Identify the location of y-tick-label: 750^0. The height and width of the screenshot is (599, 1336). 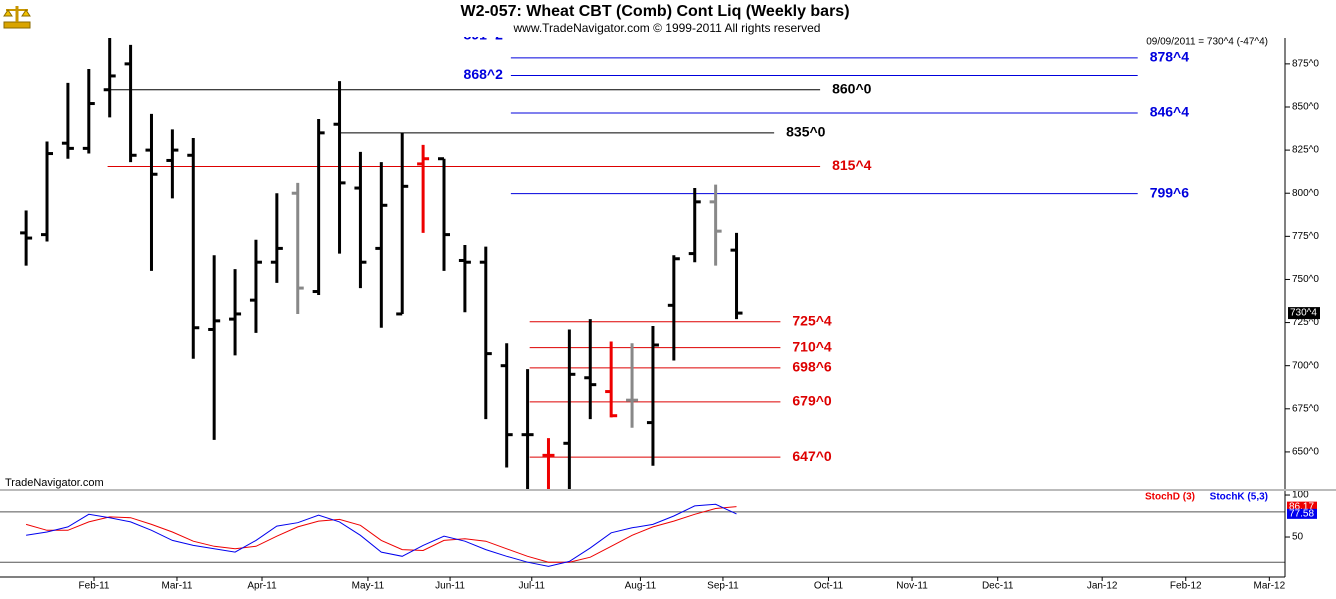
(1305, 279).